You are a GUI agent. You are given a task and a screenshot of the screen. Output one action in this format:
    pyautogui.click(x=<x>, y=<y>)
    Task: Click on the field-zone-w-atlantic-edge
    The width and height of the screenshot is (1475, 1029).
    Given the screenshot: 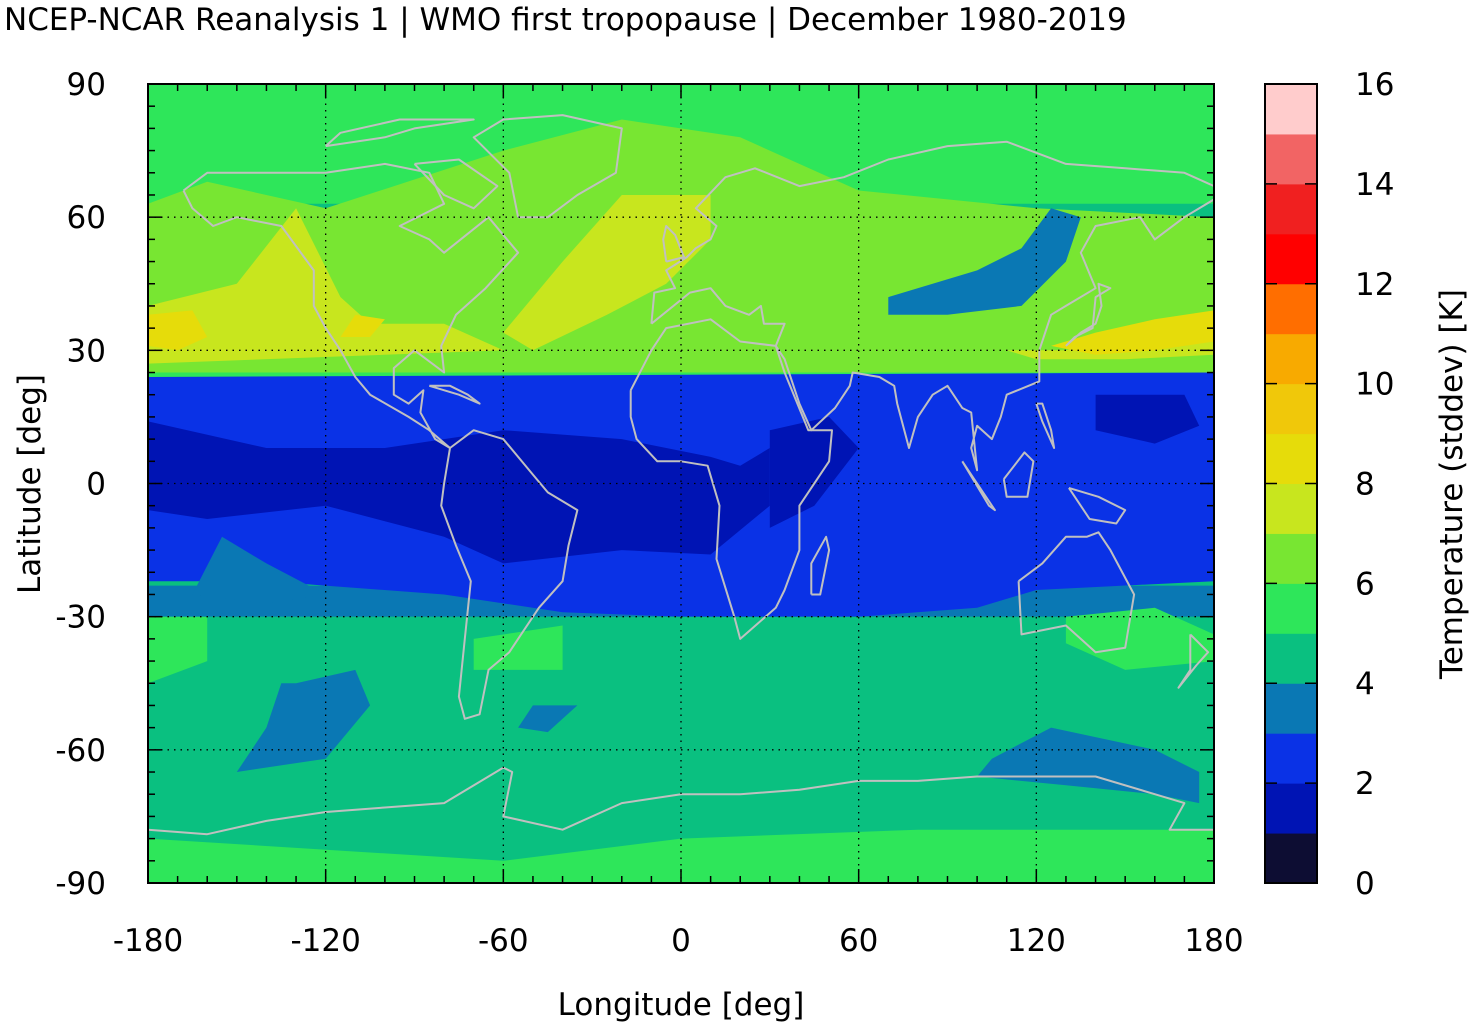 What is the action you would take?
    pyautogui.click(x=178, y=650)
    